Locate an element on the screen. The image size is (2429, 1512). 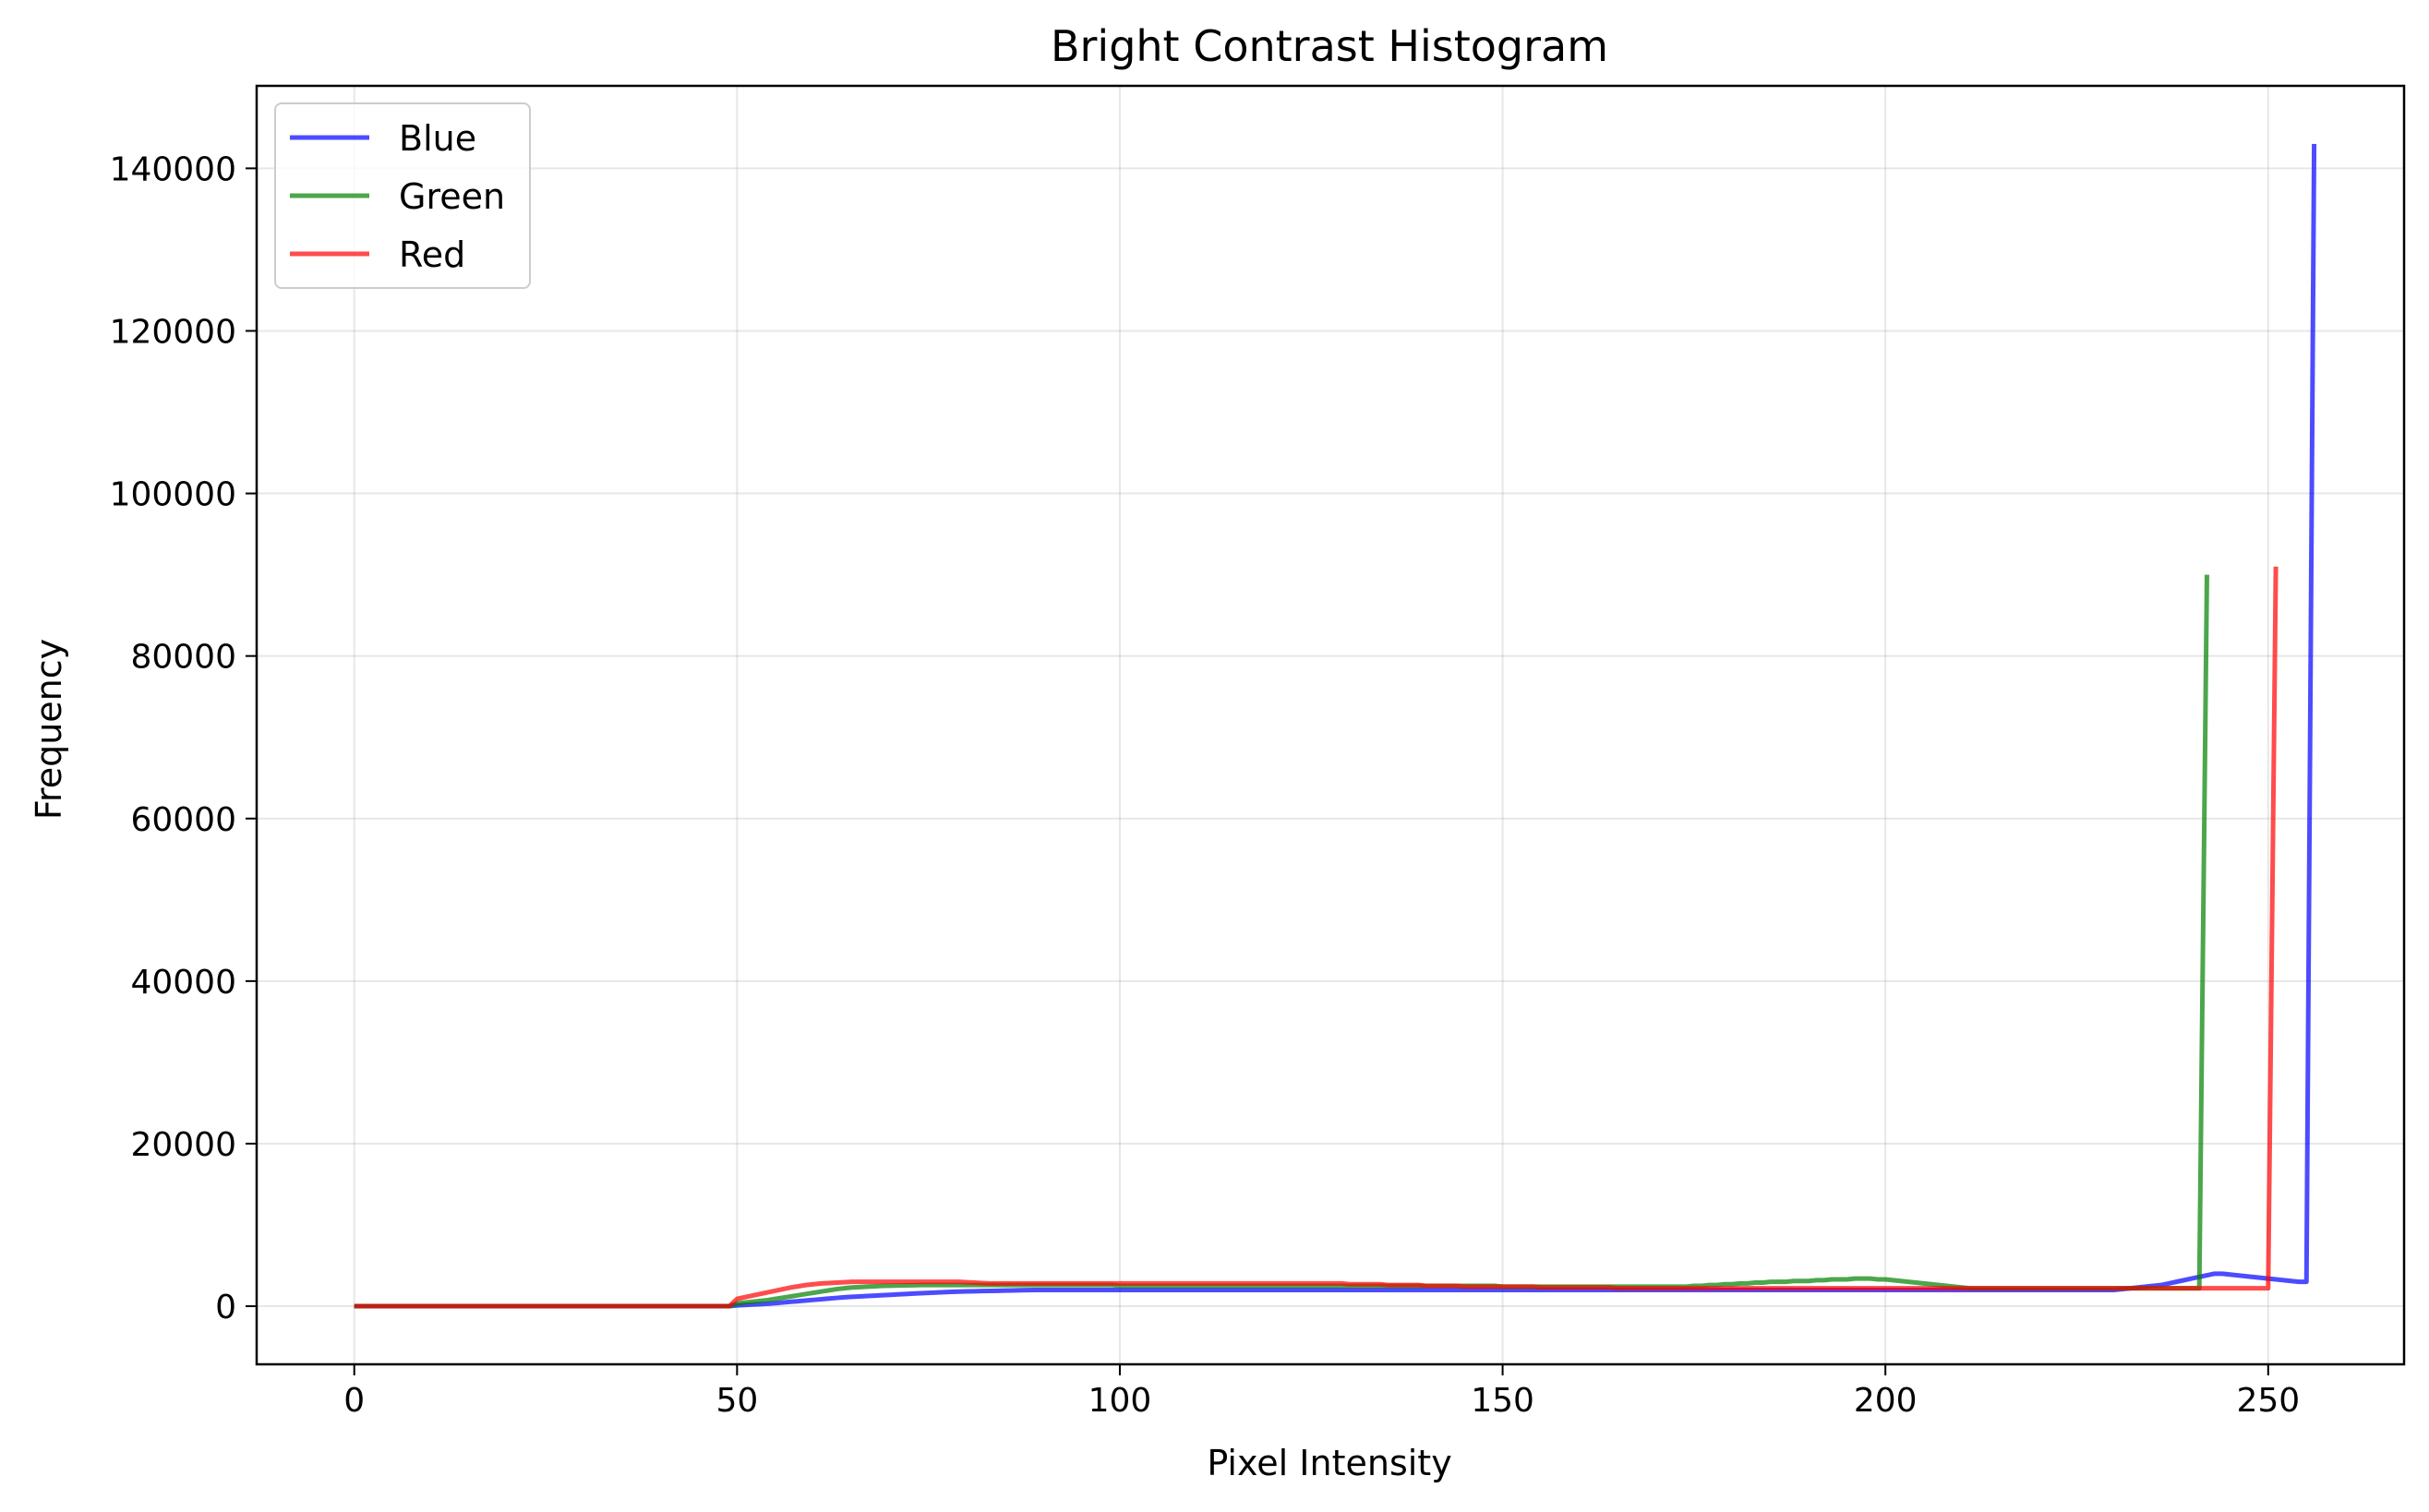
x-tick-label: 200 is located at coordinates (1886, 1401).